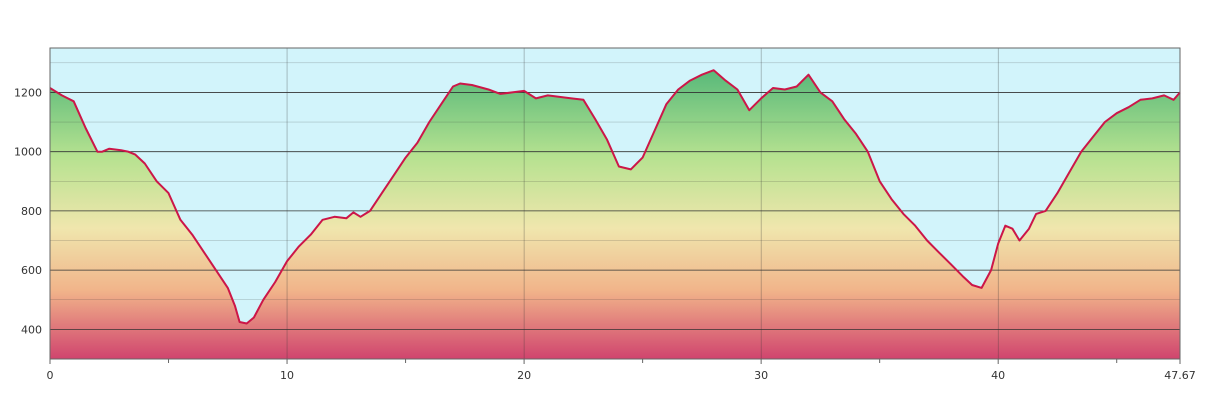  I want to click on x-tick-label: 47.67, so click(1180, 375).